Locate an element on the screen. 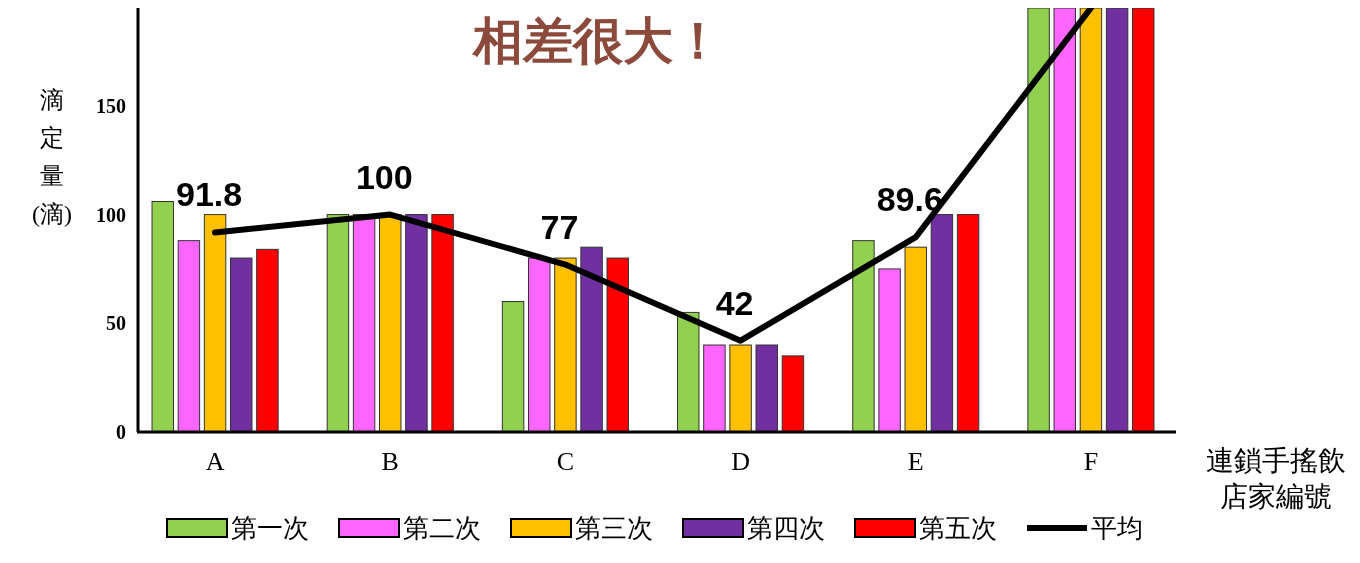 This screenshot has width=1360, height=563. y-tick-label: 0 is located at coordinates (121, 432).